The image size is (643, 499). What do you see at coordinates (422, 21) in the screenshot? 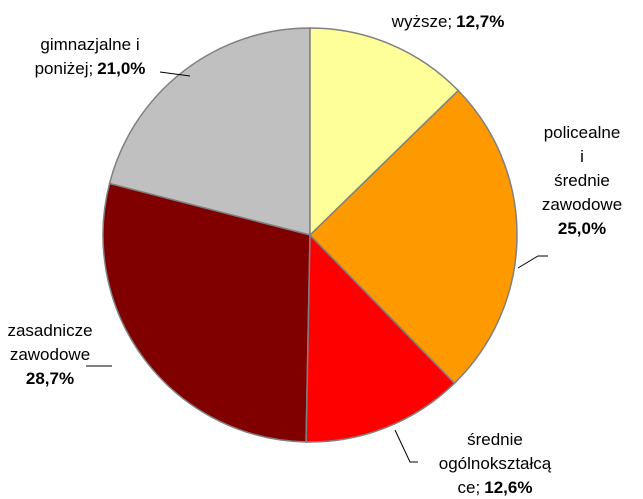
I see `category-name: wyższe;` at bounding box center [422, 21].